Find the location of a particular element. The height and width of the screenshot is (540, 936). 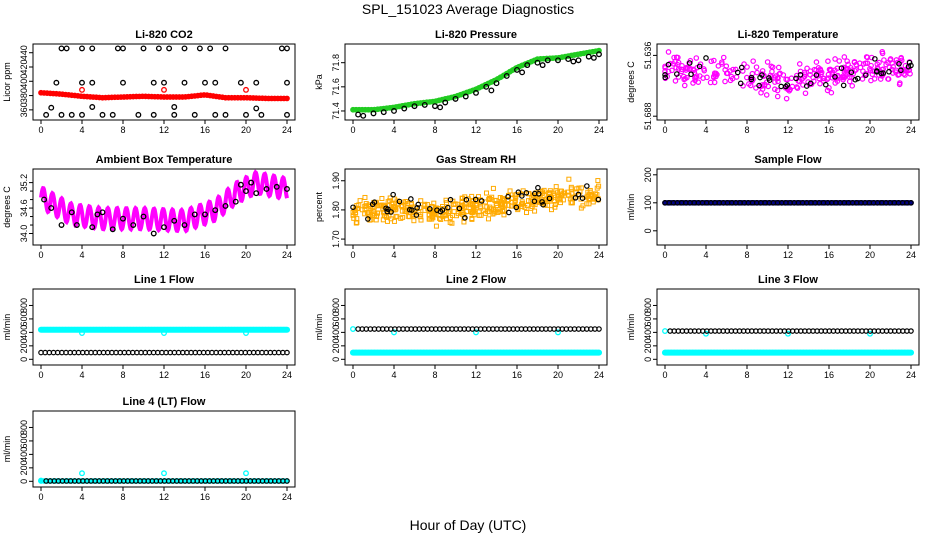

x-tick-label: 24 is located at coordinates (599, 255).